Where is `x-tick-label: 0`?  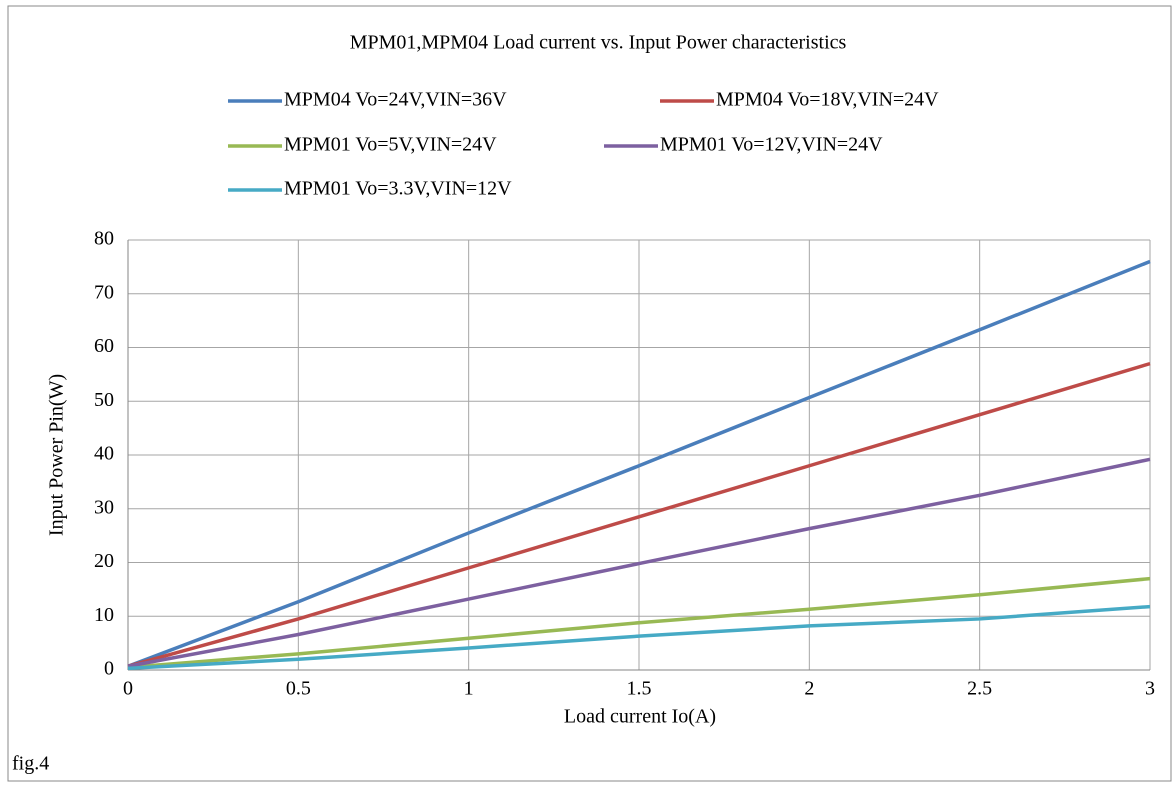
x-tick-label: 0 is located at coordinates (128, 689).